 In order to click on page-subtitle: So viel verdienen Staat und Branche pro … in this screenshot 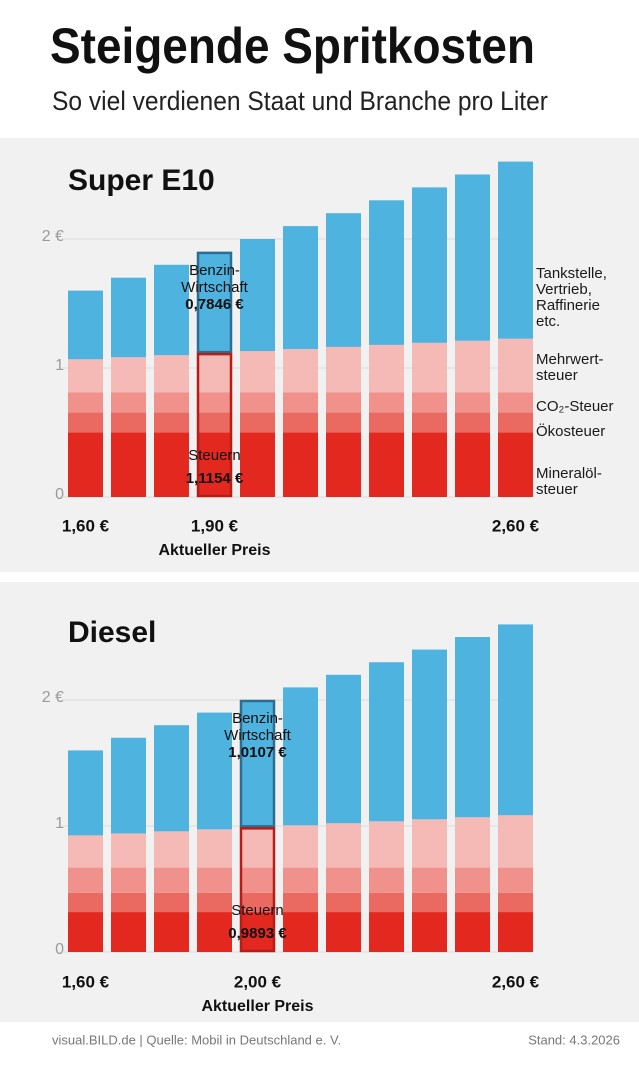, I will do `click(300, 101)`.